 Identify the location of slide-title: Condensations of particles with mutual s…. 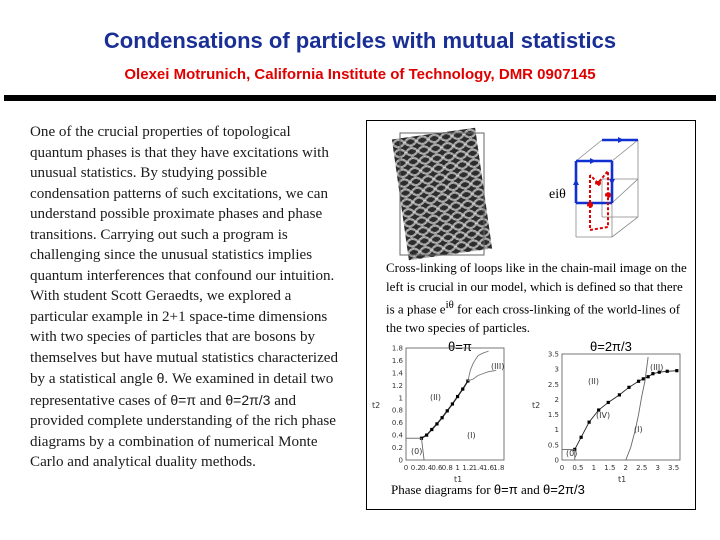
(360, 40).